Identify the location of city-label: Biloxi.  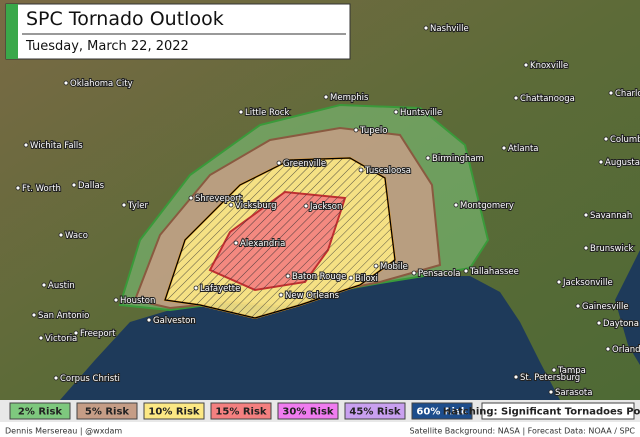
(366, 279).